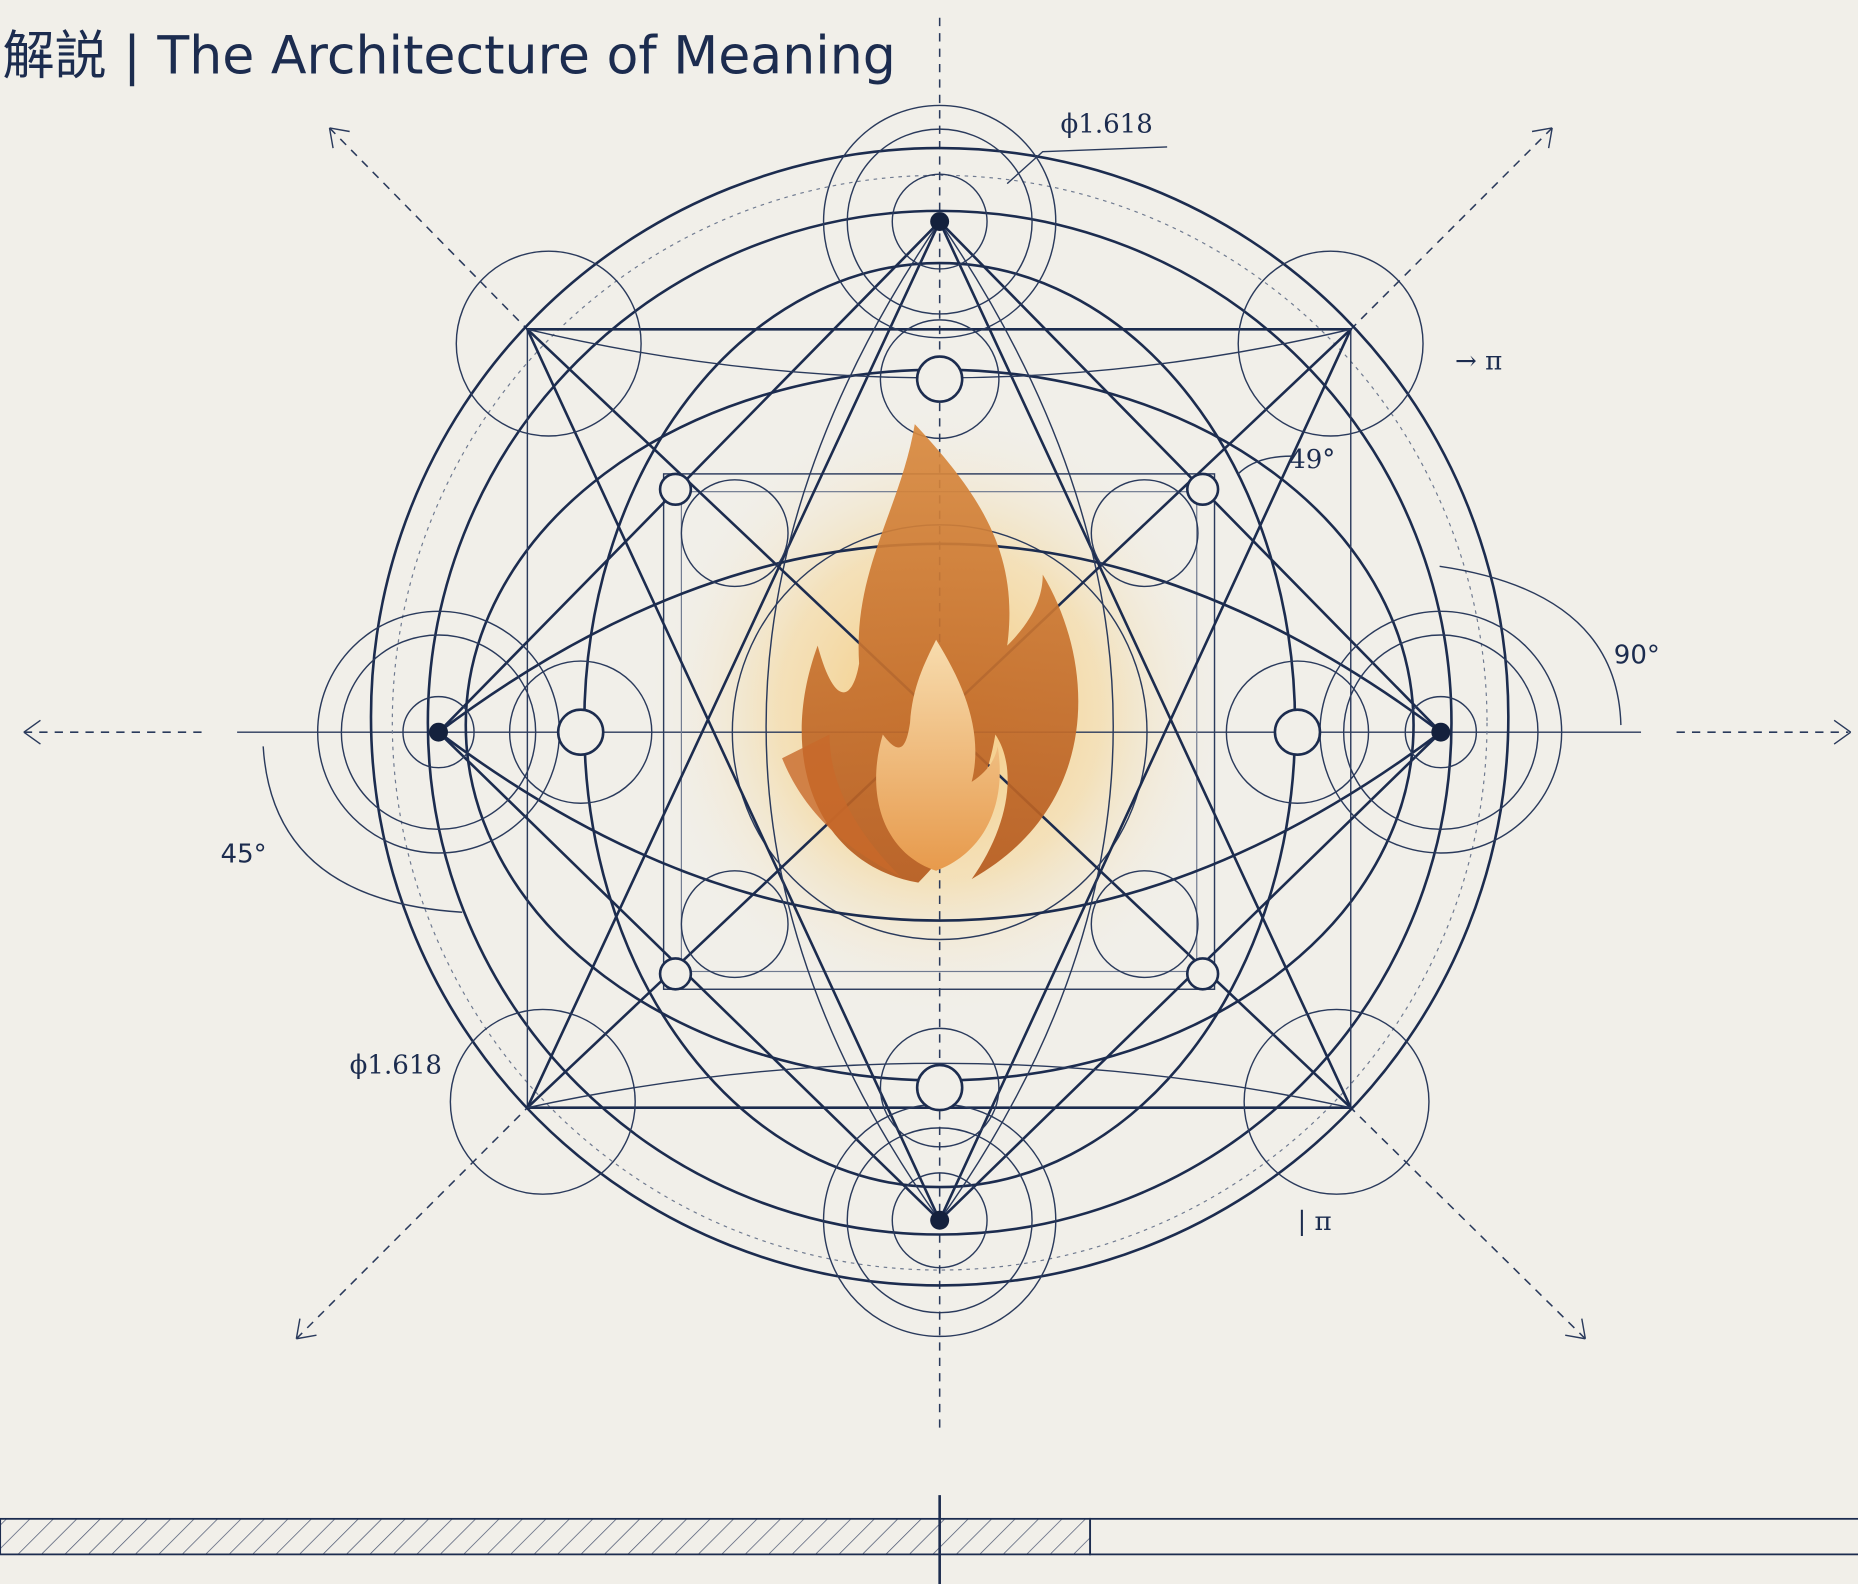 The height and width of the screenshot is (1584, 1858). What do you see at coordinates (244, 854) in the screenshot?
I see `angle-label: 45°` at bounding box center [244, 854].